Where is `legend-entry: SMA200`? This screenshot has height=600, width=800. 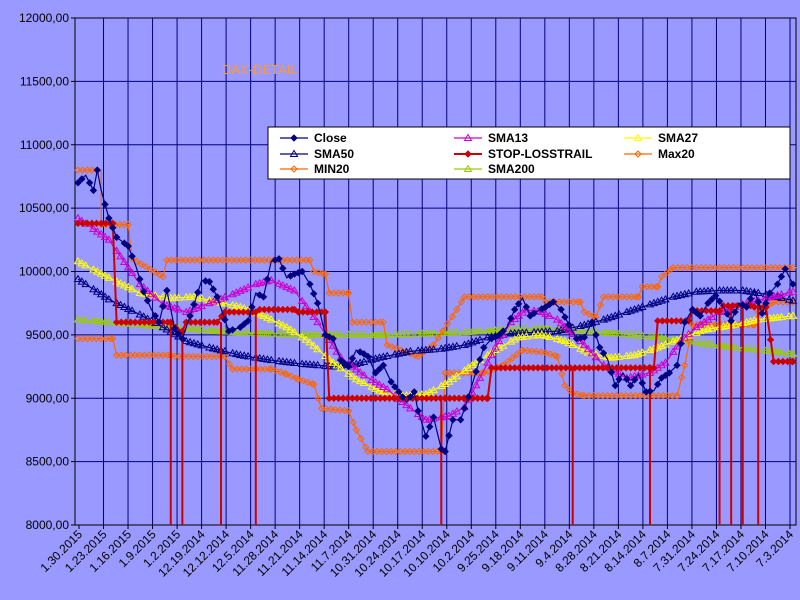 legend-entry: SMA200 is located at coordinates (494, 169).